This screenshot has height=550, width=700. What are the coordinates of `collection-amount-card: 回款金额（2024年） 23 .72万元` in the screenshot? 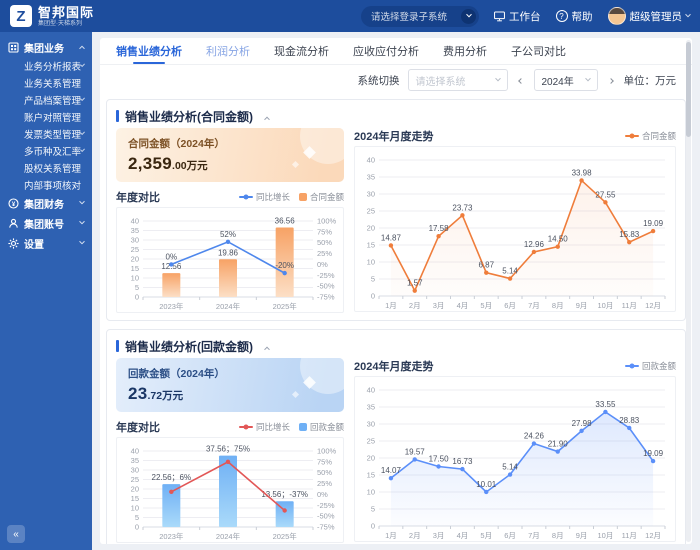 It's located at (230, 385).